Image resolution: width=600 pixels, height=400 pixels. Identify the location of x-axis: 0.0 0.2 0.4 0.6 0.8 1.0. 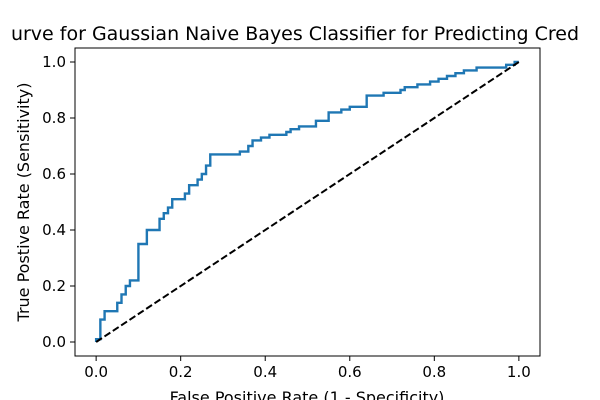
(307, 368).